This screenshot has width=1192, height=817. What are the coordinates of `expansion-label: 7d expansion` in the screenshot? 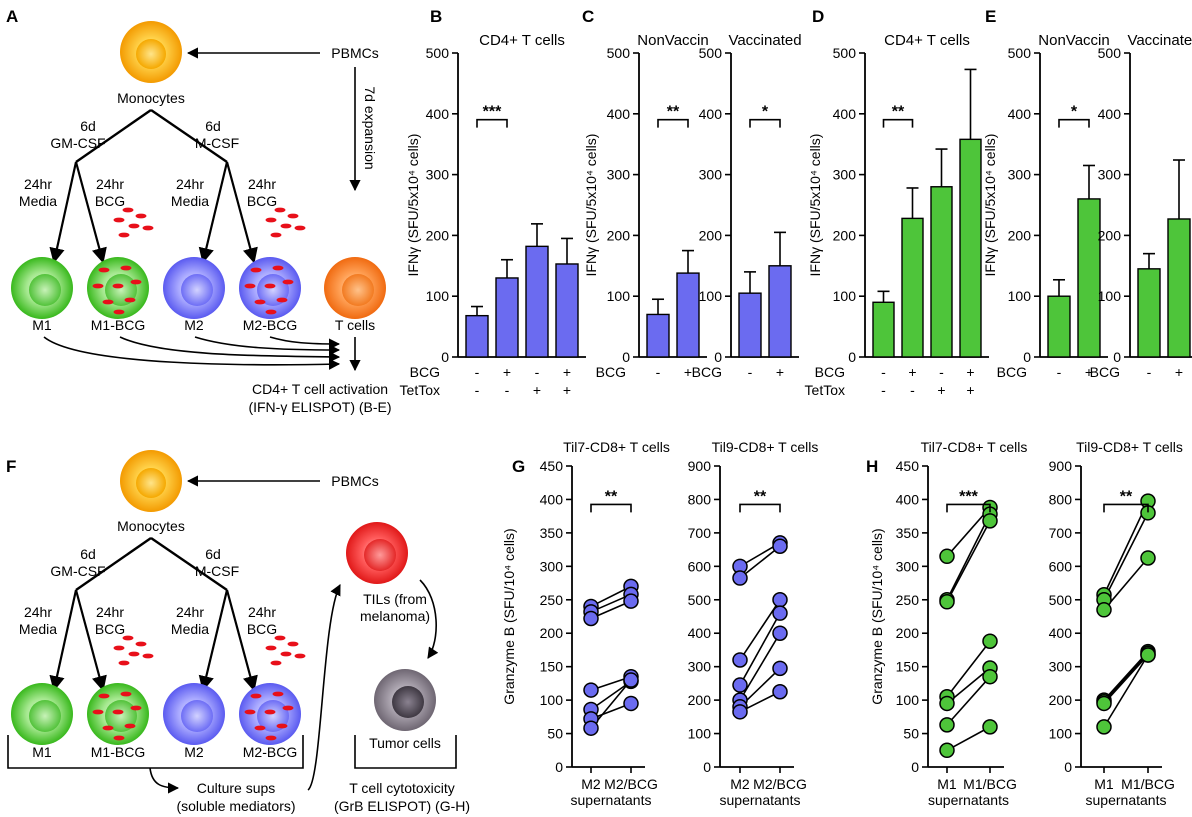 It's located at (370, 127).